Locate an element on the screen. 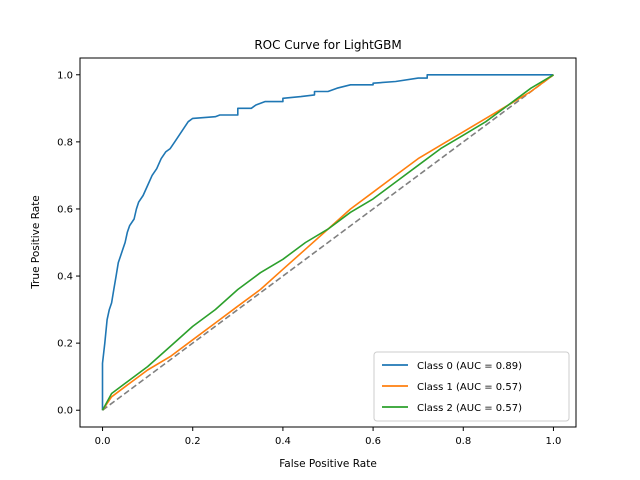  y-tick-label: 0.0 is located at coordinates (65, 411).